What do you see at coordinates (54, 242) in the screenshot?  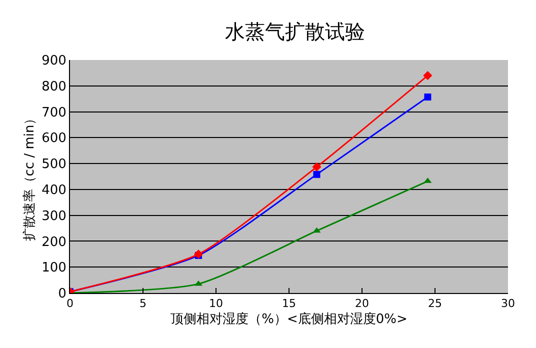 I see `y-tick-label: 200` at bounding box center [54, 242].